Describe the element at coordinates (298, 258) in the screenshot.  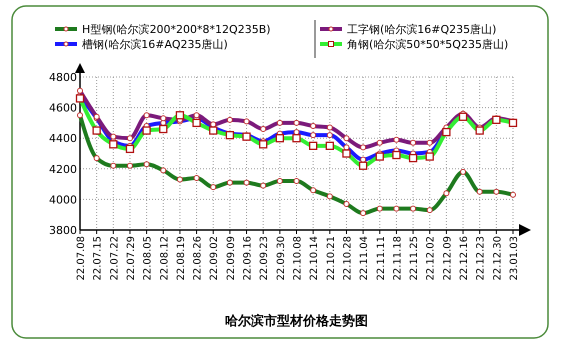
I see `x-tick-label: 22.10.08` at that location.